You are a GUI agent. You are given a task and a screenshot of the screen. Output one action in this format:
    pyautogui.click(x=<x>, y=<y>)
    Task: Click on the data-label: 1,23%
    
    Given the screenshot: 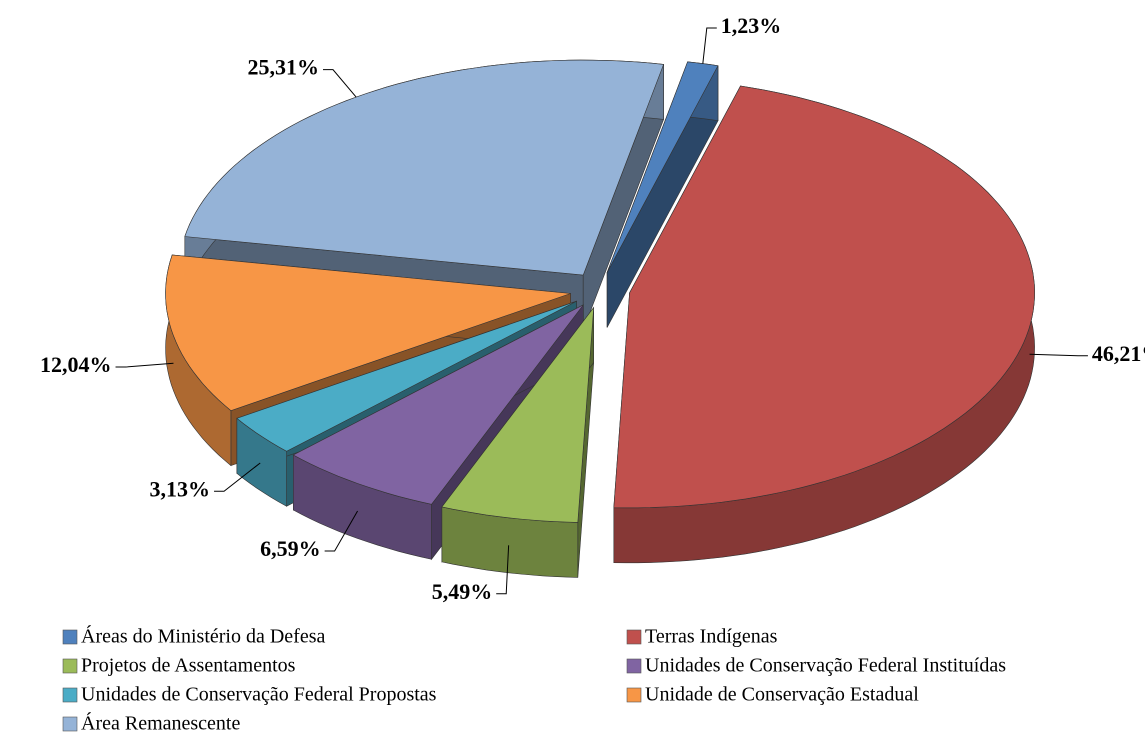 What is the action you would take?
    pyautogui.click(x=751, y=25)
    